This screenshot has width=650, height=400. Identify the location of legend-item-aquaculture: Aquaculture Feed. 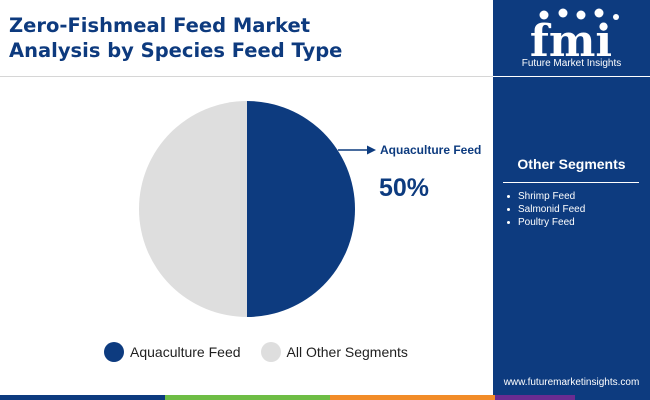
(172, 352).